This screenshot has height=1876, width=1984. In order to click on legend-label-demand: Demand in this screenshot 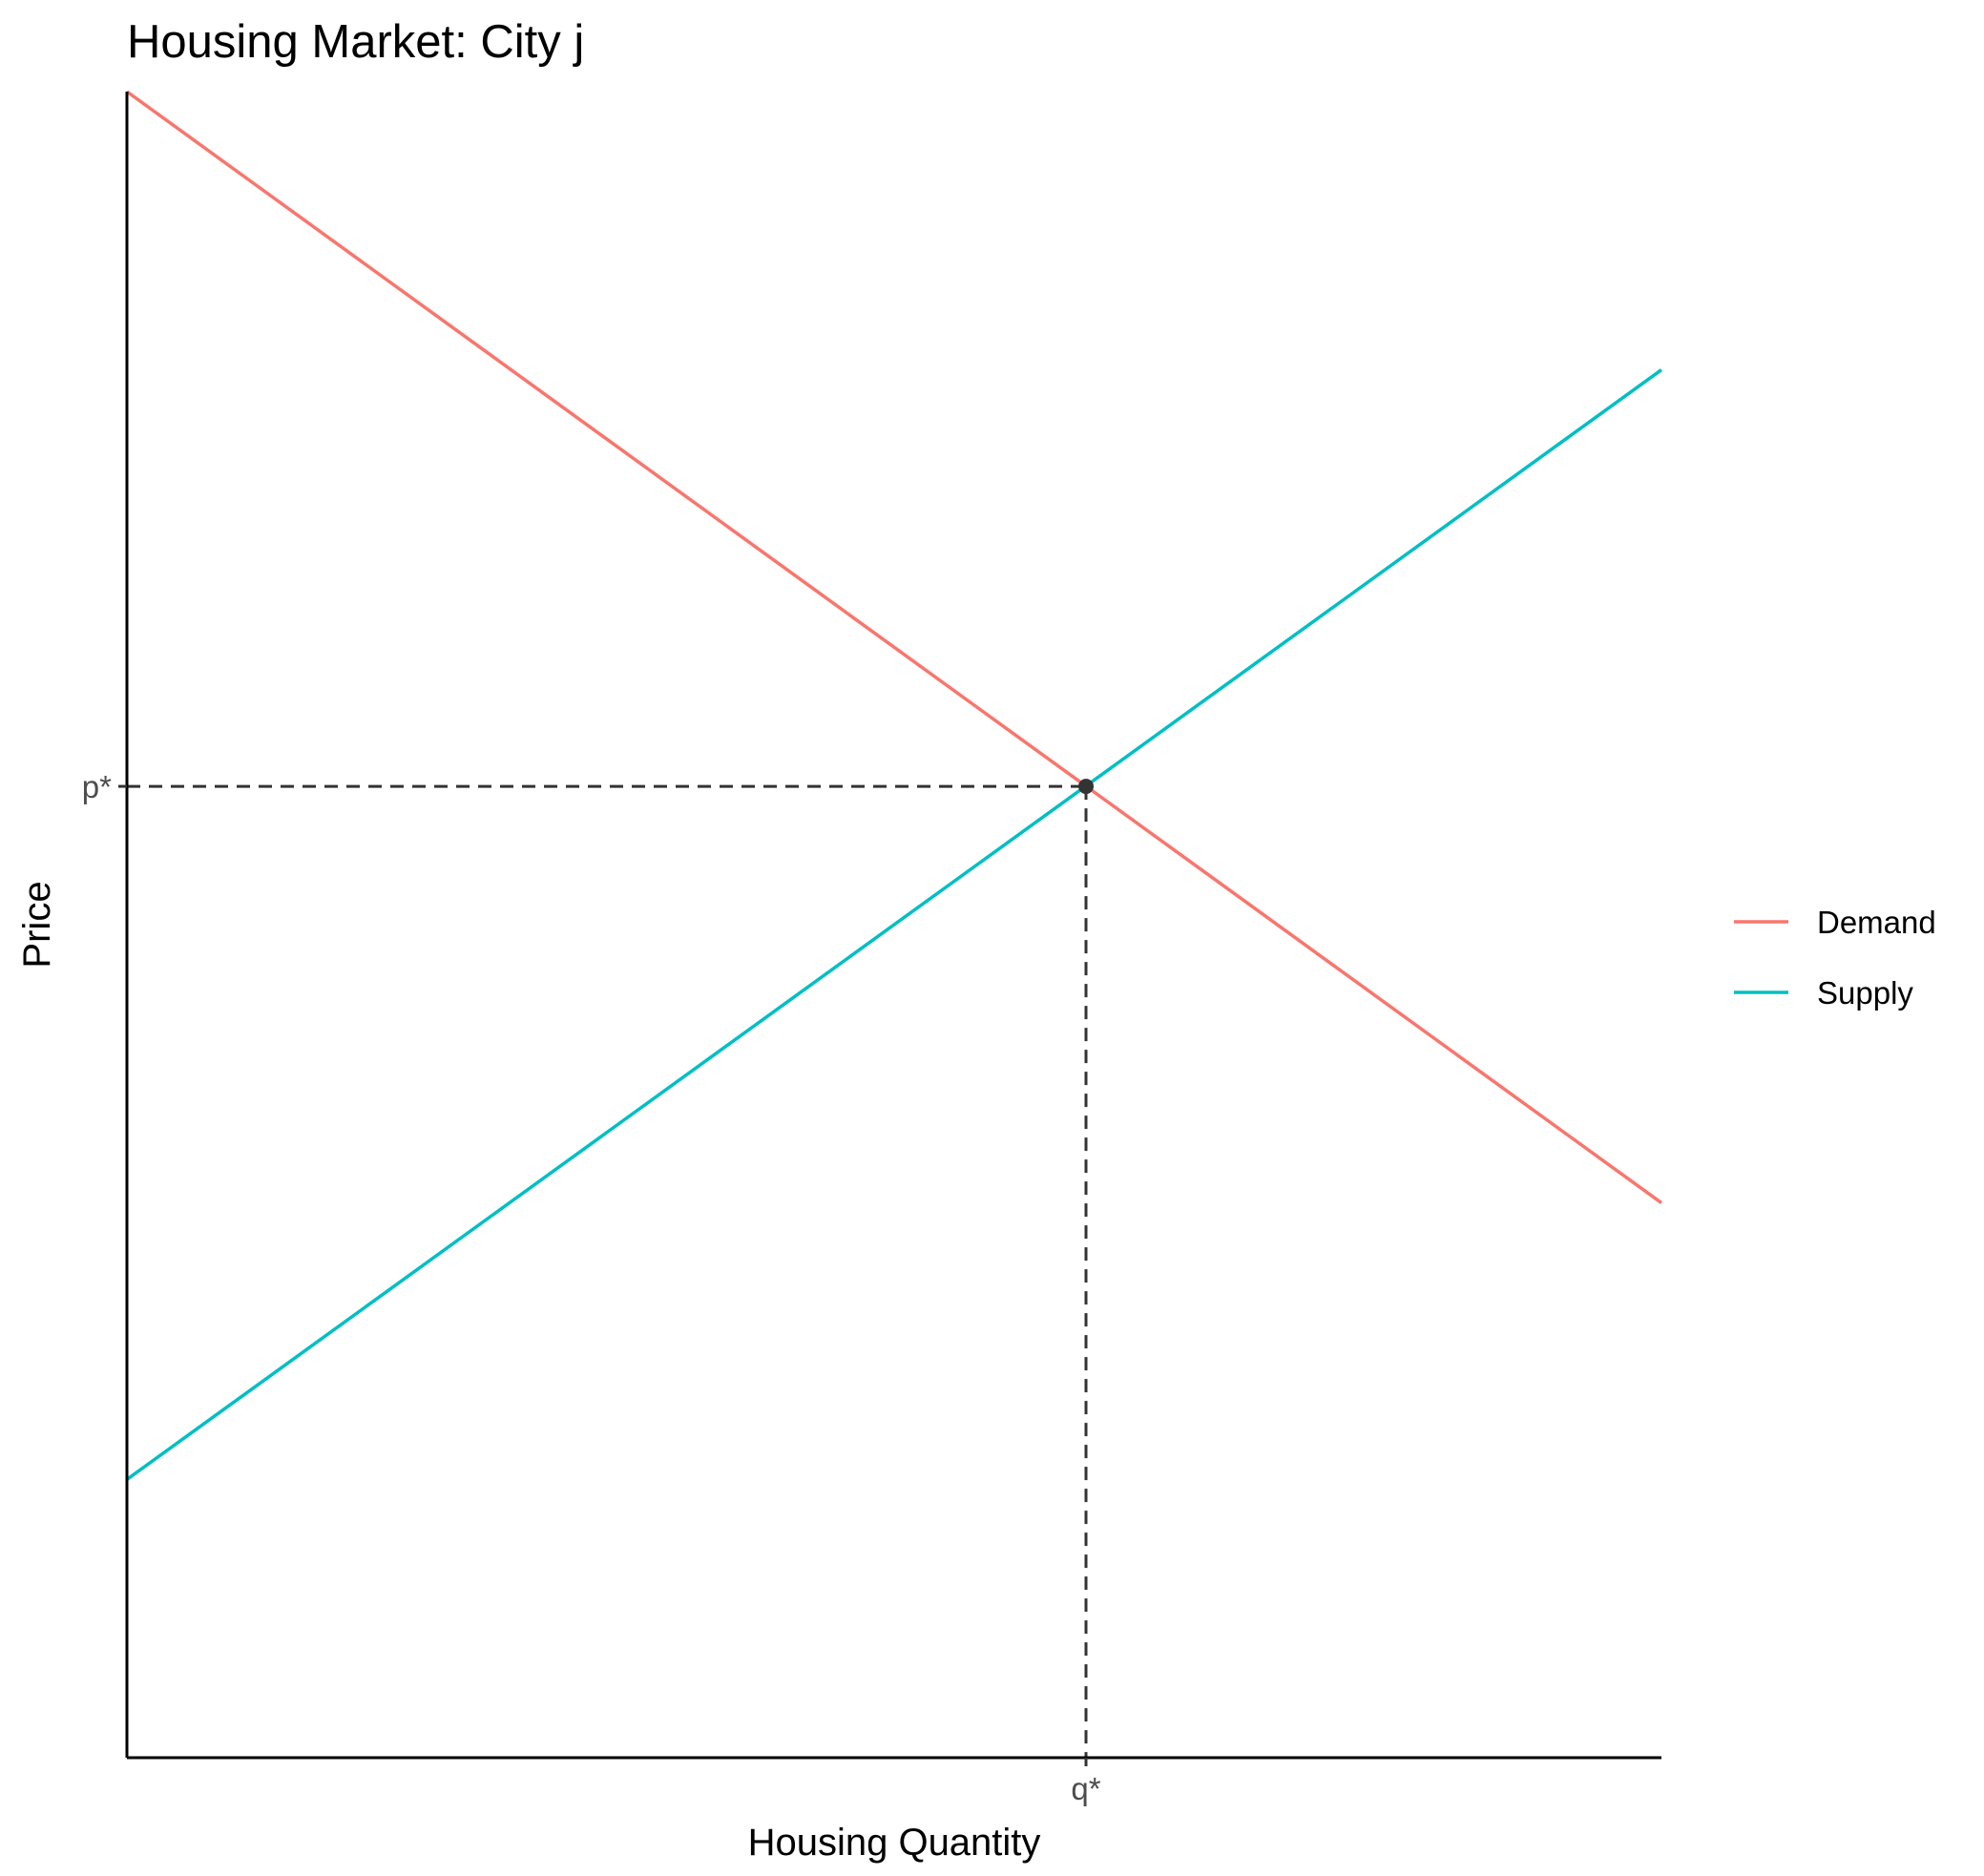, I will do `click(1876, 922)`.